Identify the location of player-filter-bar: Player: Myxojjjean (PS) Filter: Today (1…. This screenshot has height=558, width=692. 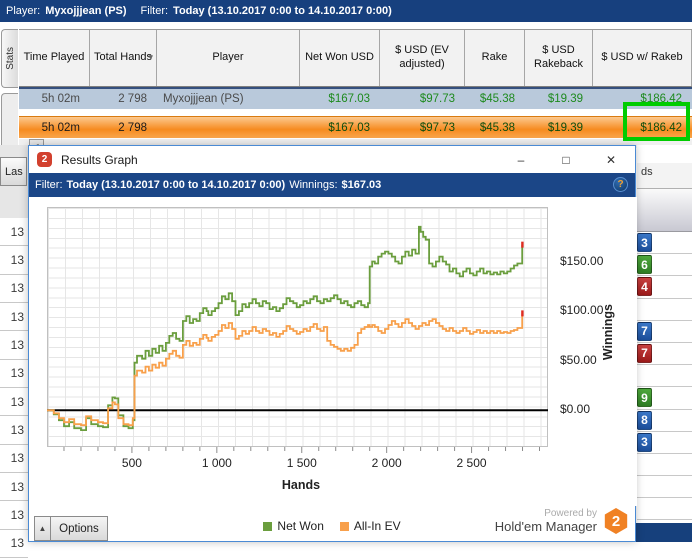
(346, 11).